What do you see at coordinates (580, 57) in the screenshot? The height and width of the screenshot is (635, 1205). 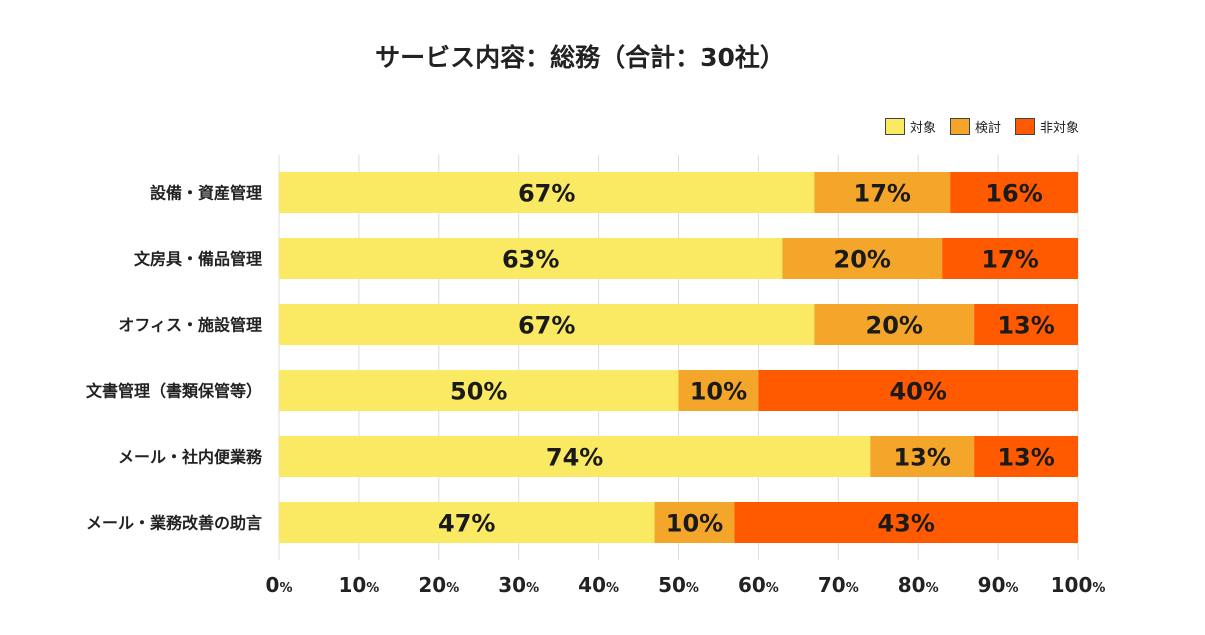 I see `chart-title: サービス内容：総務（合計：30社）` at bounding box center [580, 57].